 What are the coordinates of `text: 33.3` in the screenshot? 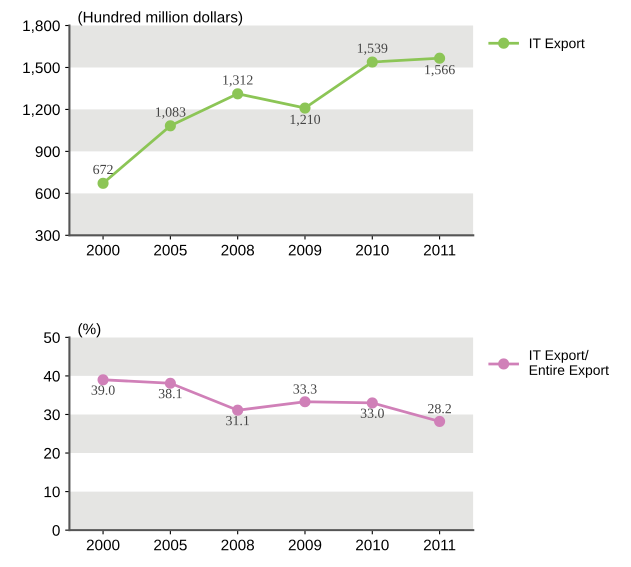 It's located at (305, 389).